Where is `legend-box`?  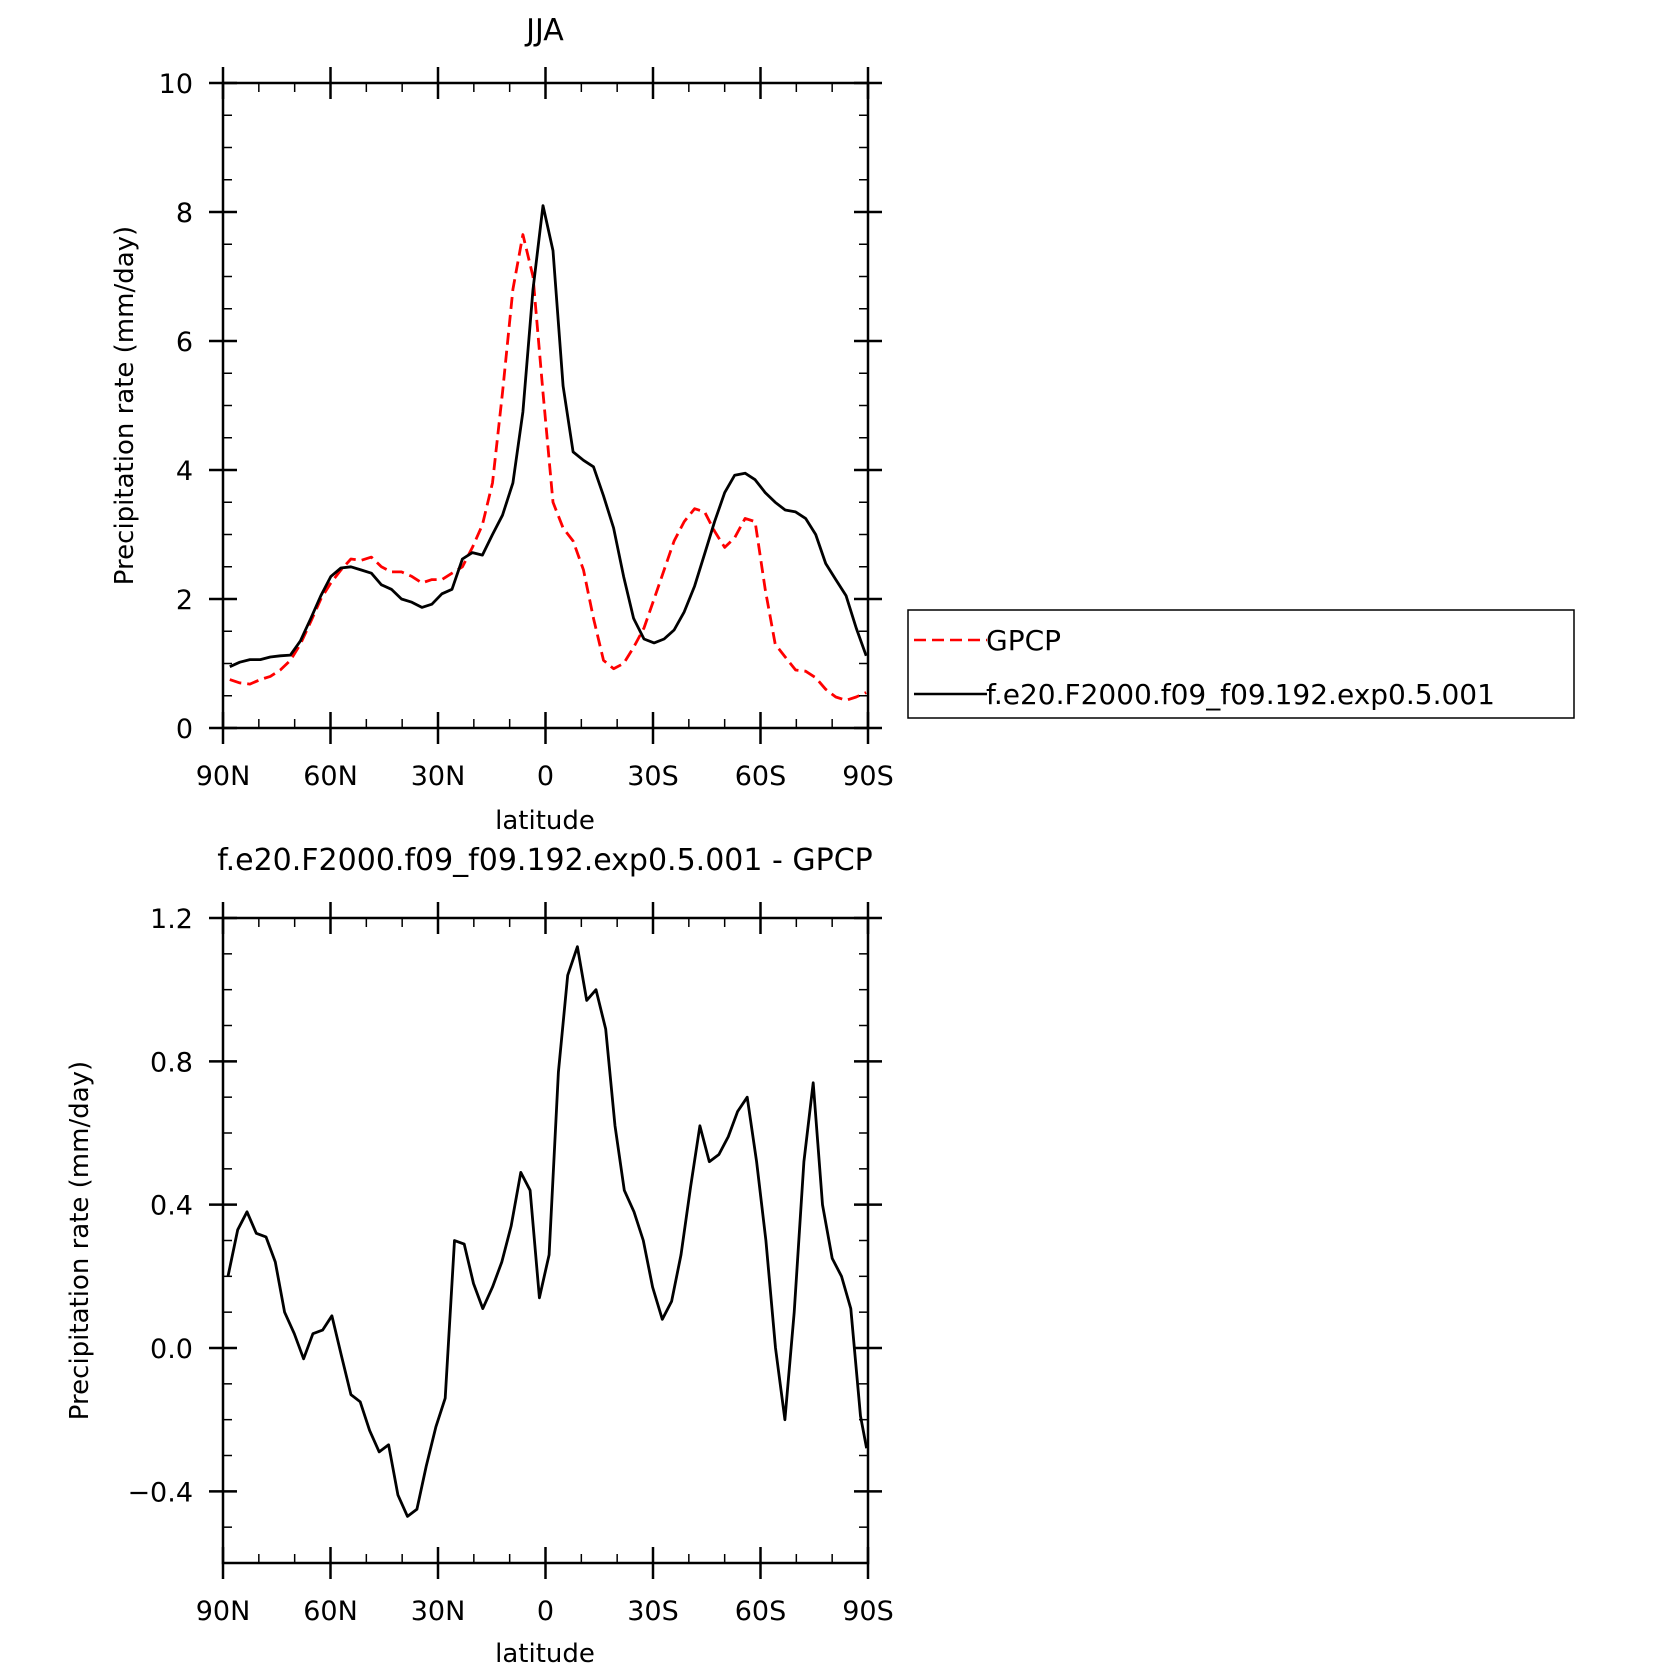 legend-box is located at coordinates (1241, 664).